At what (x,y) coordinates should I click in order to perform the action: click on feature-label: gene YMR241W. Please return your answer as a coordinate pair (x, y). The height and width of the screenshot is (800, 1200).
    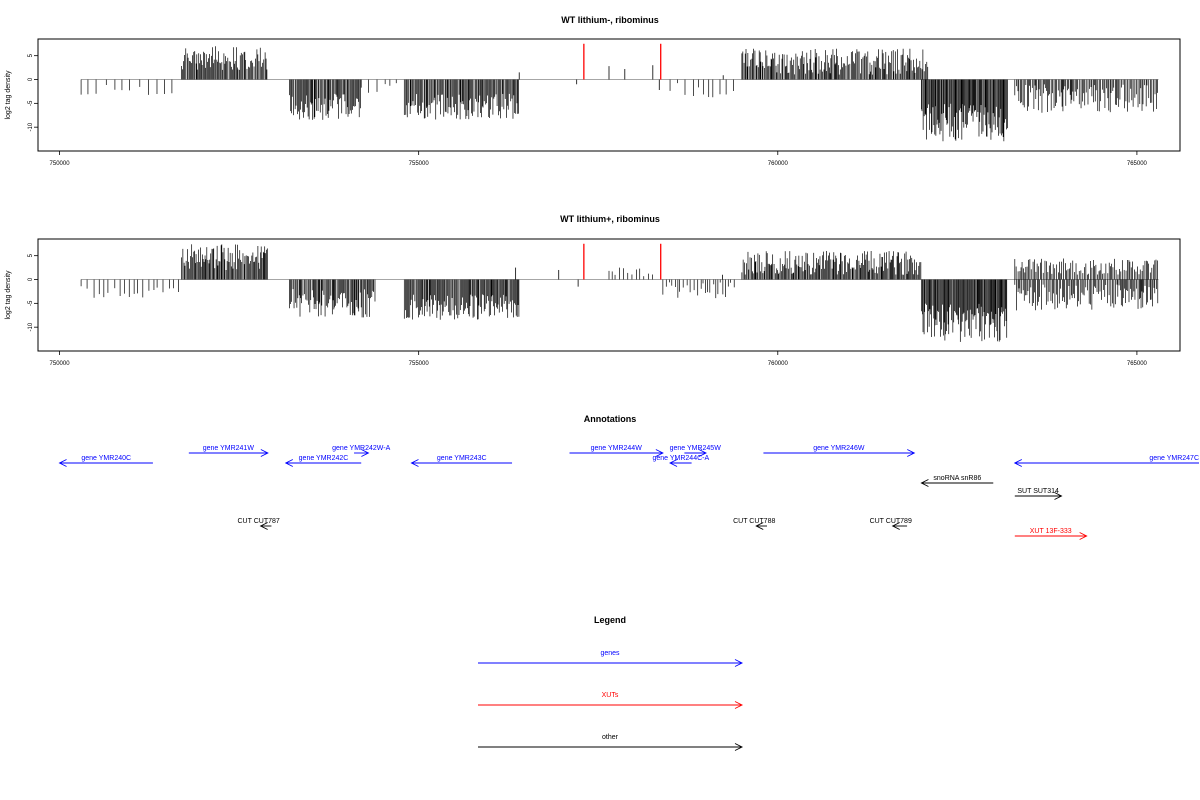
    Looking at the image, I should click on (229, 448).